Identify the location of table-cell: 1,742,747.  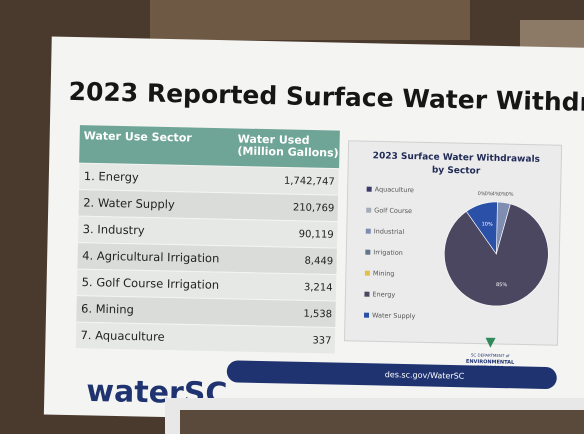
(309, 182).